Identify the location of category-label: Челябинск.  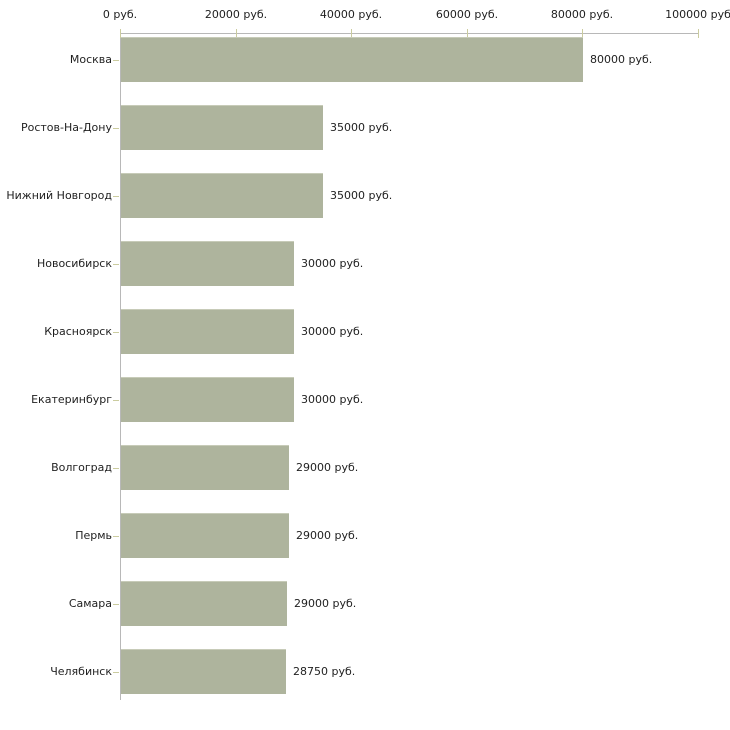
(81, 671).